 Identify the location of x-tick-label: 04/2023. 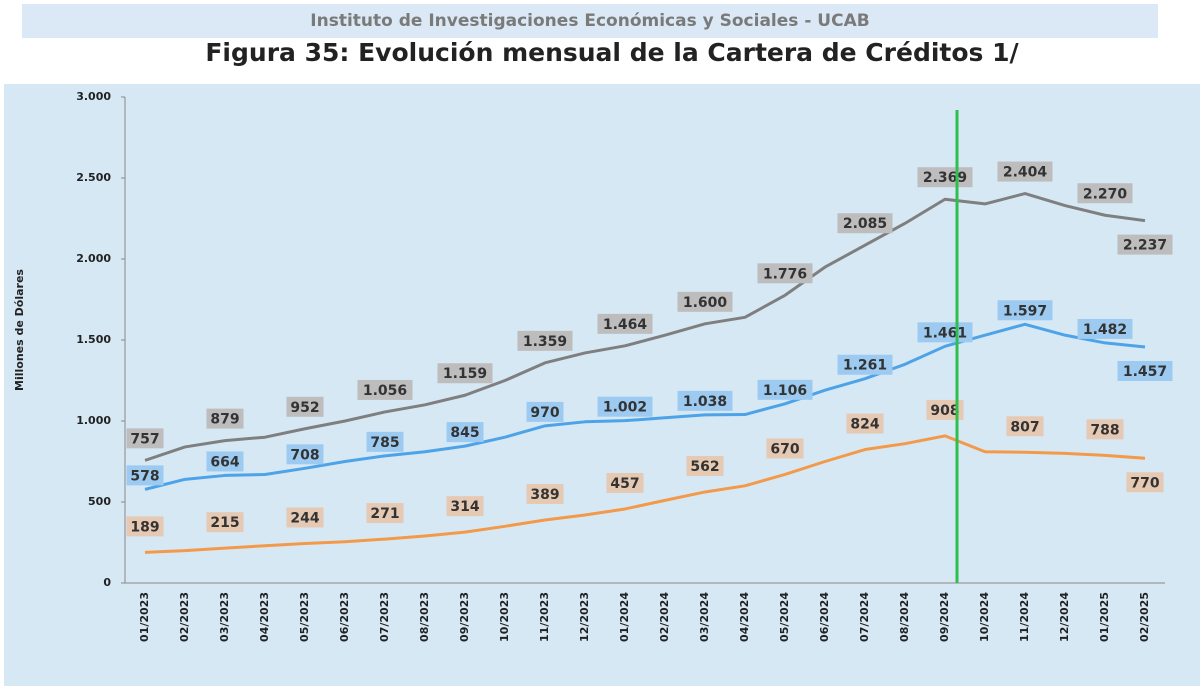
(264, 617).